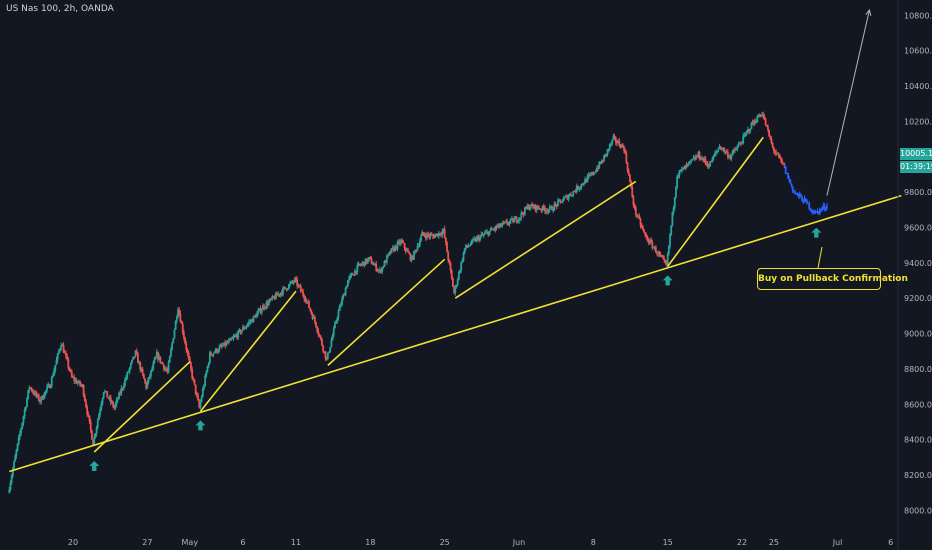 Image resolution: width=932 pixels, height=550 pixels. What do you see at coordinates (918, 86) in the screenshot?
I see `y-tick-label: 10400.0` at bounding box center [918, 86].